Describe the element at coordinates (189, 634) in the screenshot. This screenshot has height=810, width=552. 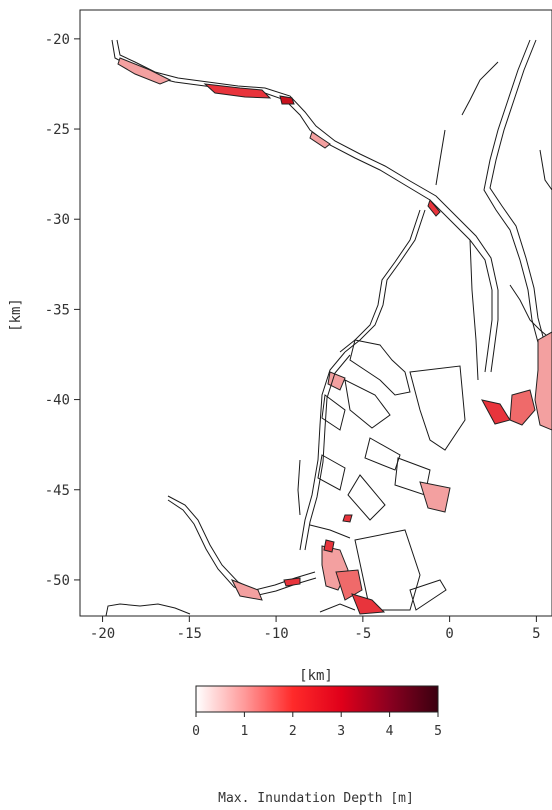
I see `x-tick-label: -15` at that location.